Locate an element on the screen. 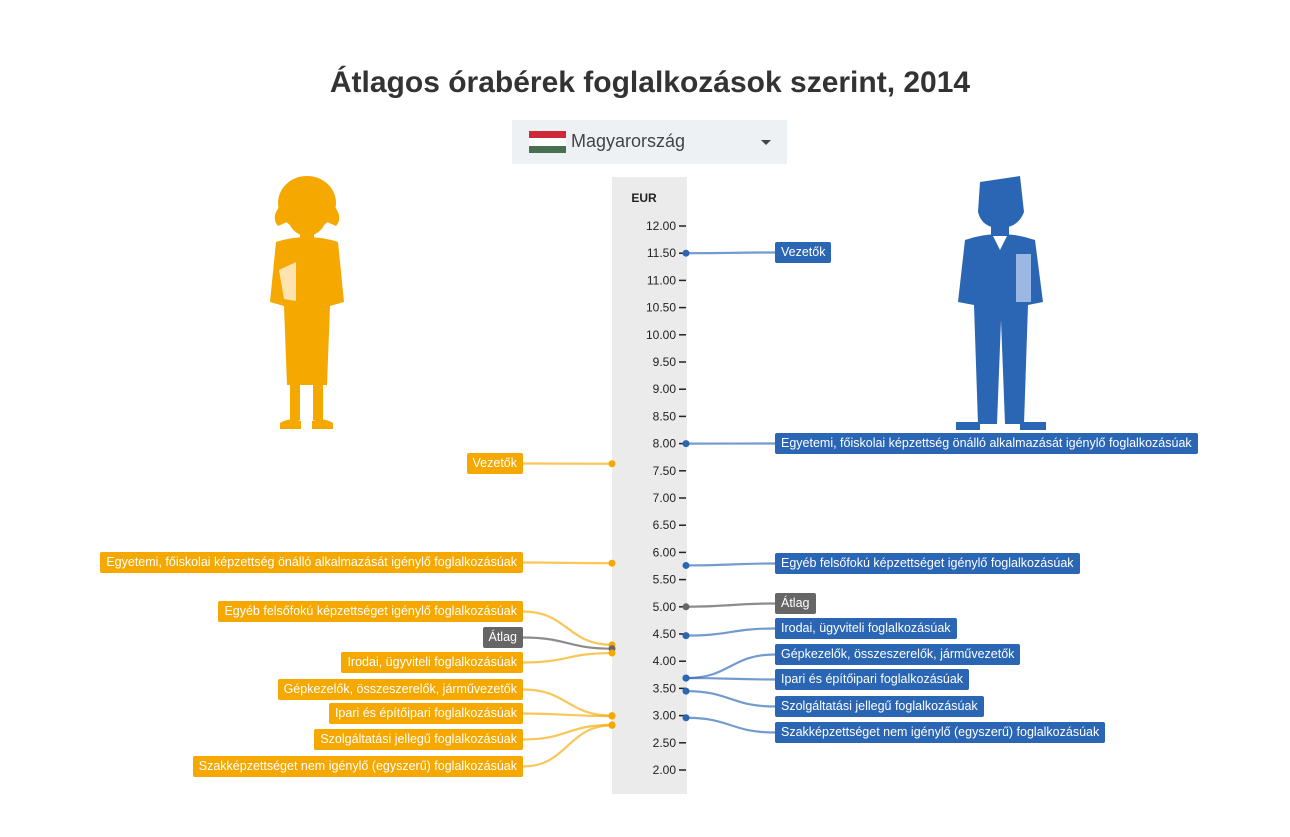 The height and width of the screenshot is (837, 1290). y-tick-label: 9.00 is located at coordinates (665, 389).